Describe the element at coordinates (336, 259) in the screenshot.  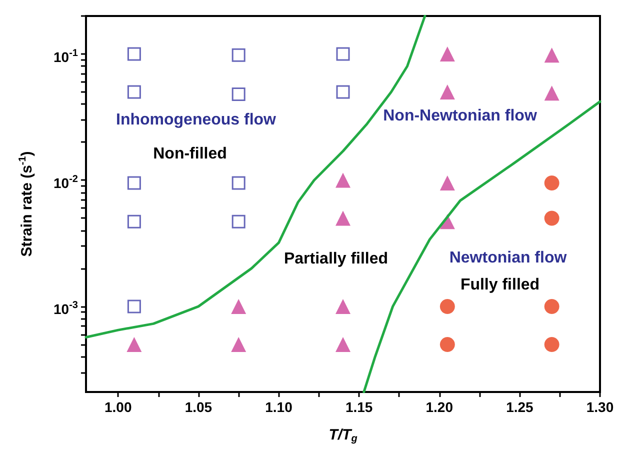
I see `annotation: Partially filled` at that location.